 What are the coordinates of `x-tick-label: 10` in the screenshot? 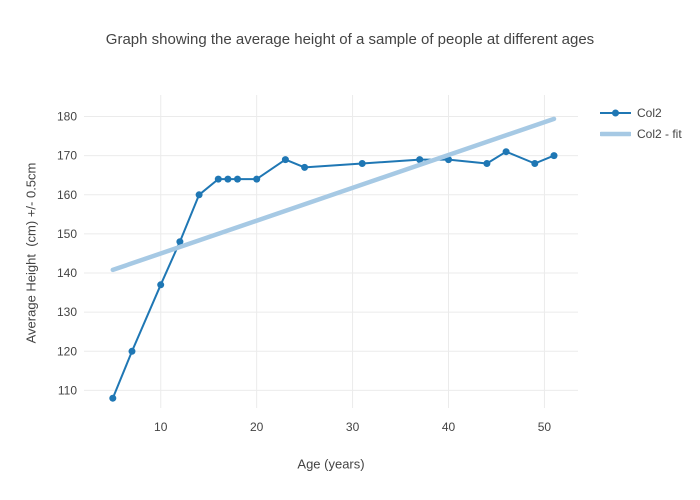 It's located at (161, 427).